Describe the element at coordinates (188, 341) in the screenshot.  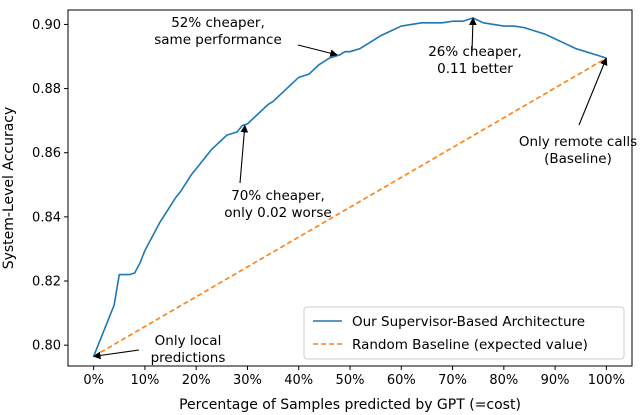
I see `annotation-local-text: Only local` at that location.